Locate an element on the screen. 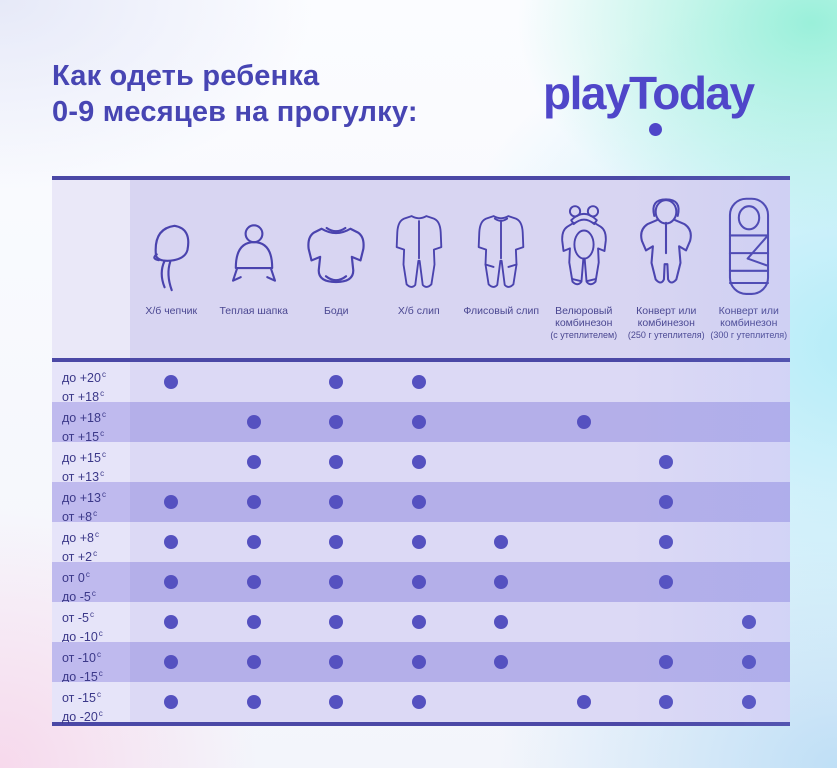  table-row: до +18с от +15с is located at coordinates (421, 423).